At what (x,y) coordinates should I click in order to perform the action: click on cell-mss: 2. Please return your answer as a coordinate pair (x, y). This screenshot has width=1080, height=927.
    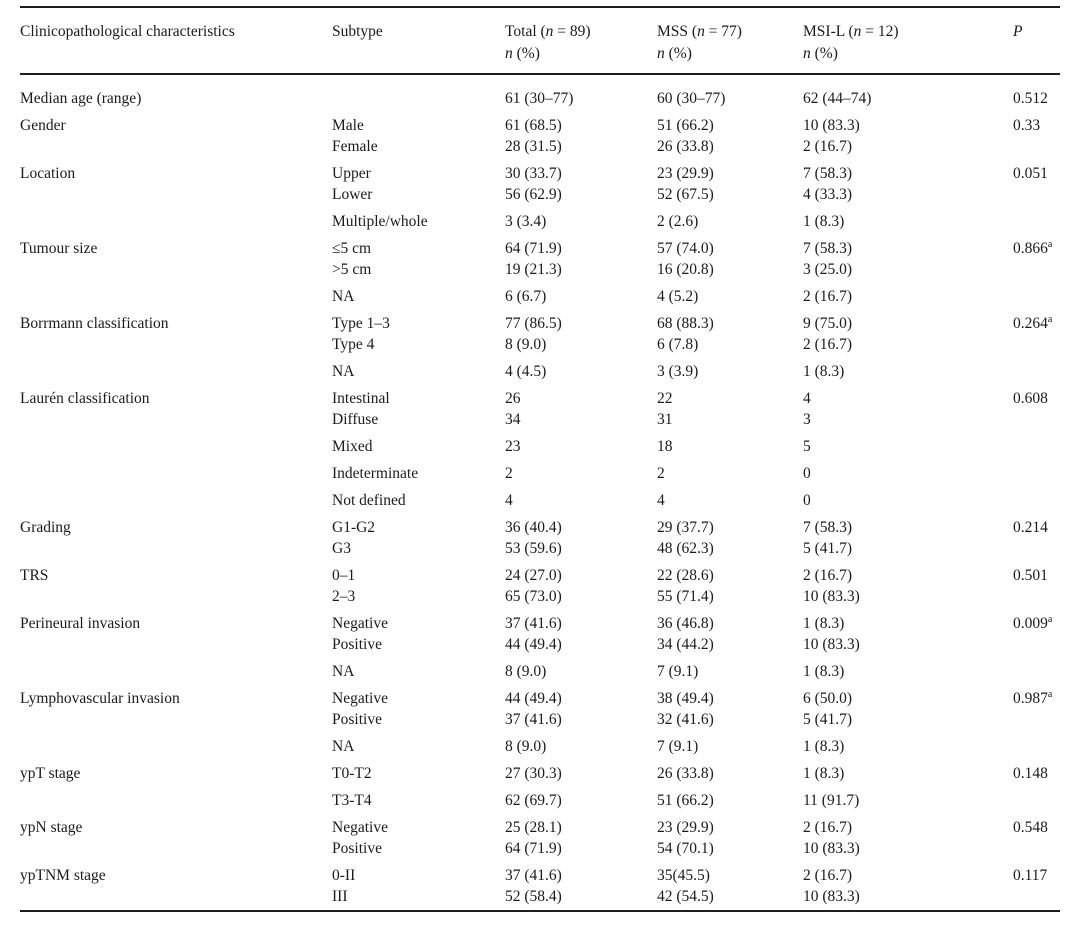
    Looking at the image, I should click on (661, 473).